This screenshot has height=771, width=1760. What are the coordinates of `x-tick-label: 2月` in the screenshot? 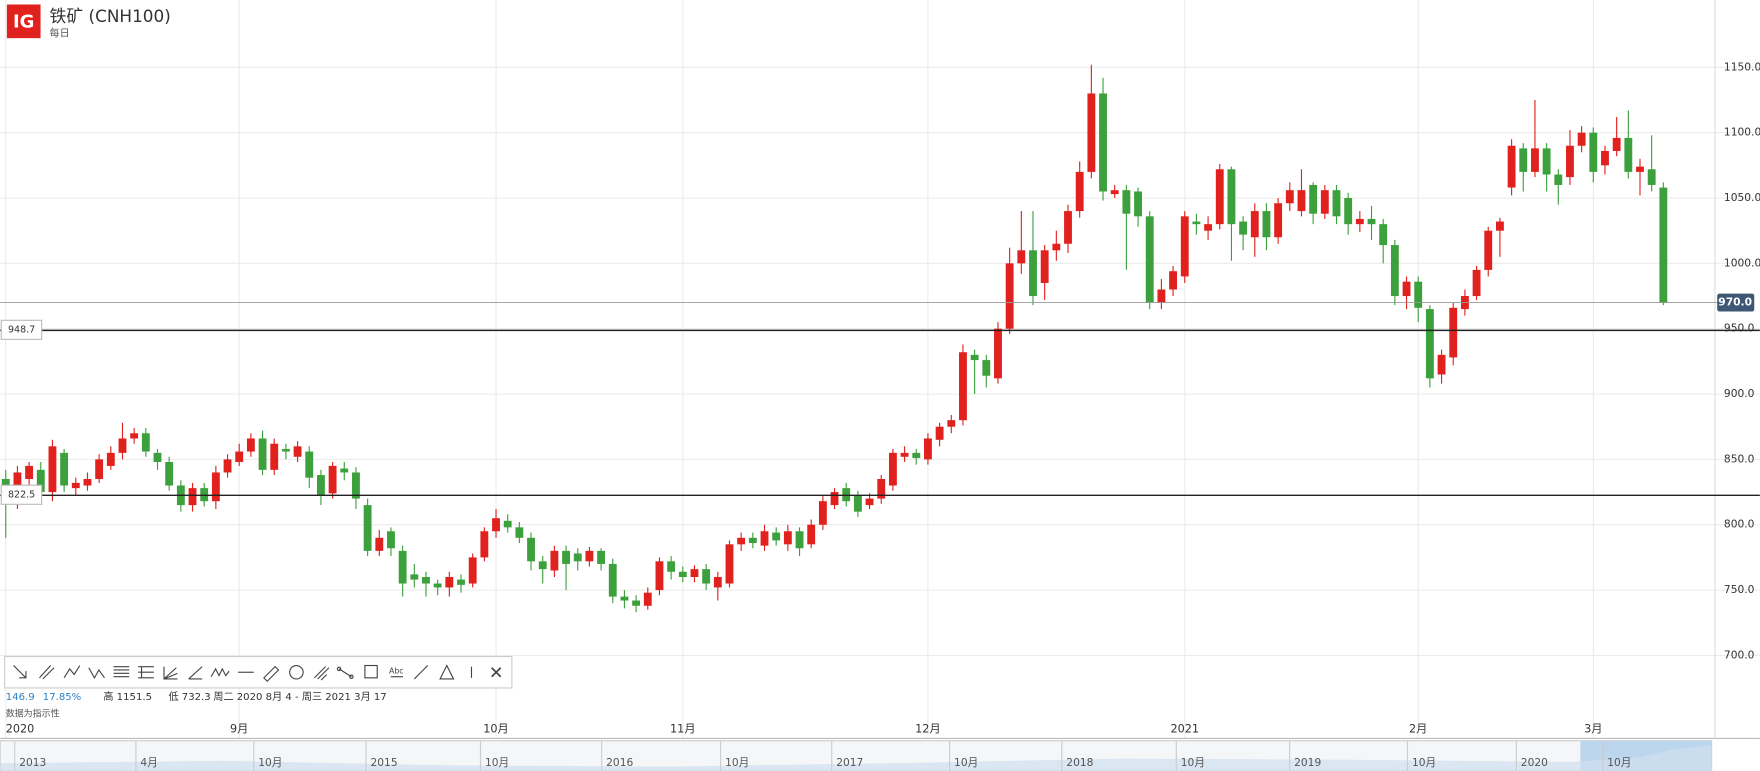 It's located at (1418, 728).